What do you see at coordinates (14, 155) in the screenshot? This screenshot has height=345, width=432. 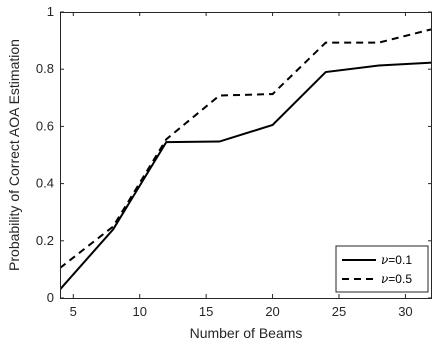 I see `y-axis-title: Probability of Correct AOA Estimation` at bounding box center [14, 155].